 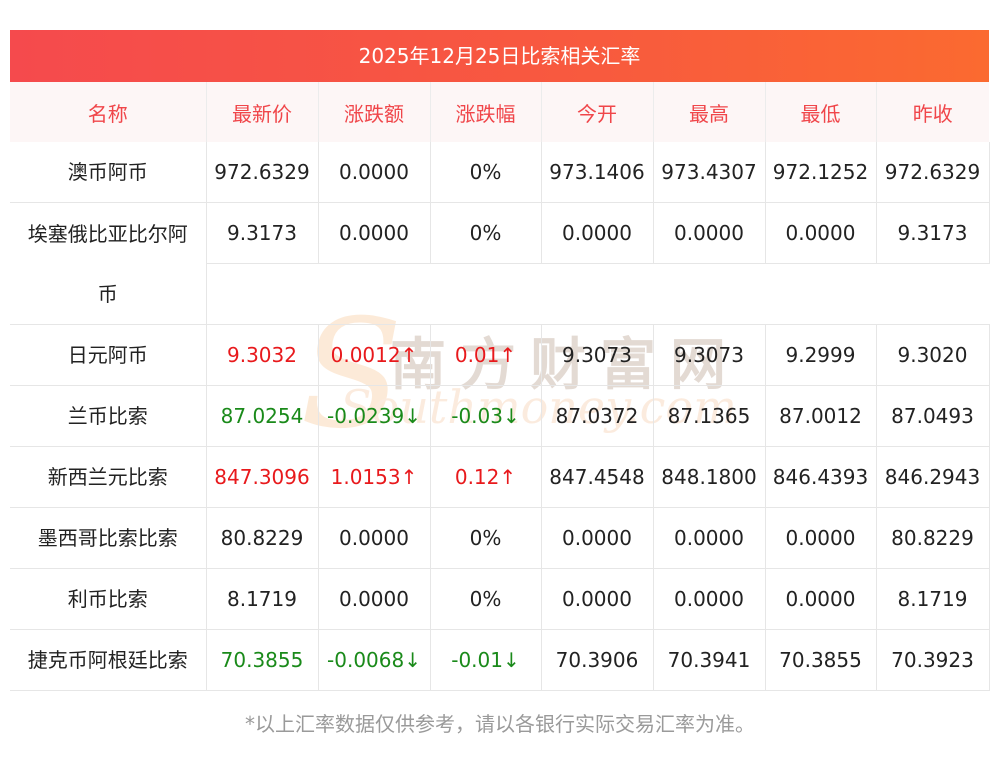 I want to click on currency-name: 日元阿币, so click(x=108, y=355).